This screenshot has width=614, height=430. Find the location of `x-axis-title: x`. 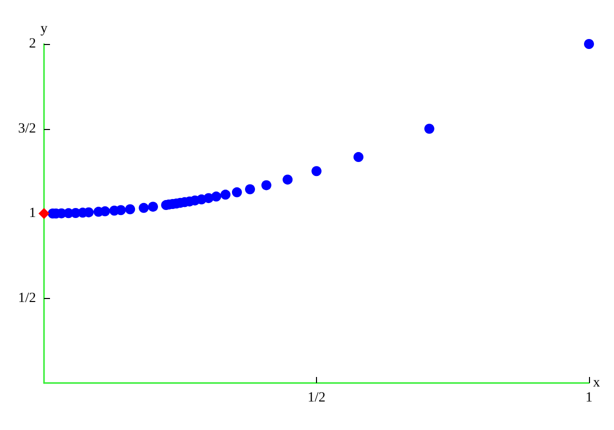

x-axis-title: x is located at coordinates (596, 383).